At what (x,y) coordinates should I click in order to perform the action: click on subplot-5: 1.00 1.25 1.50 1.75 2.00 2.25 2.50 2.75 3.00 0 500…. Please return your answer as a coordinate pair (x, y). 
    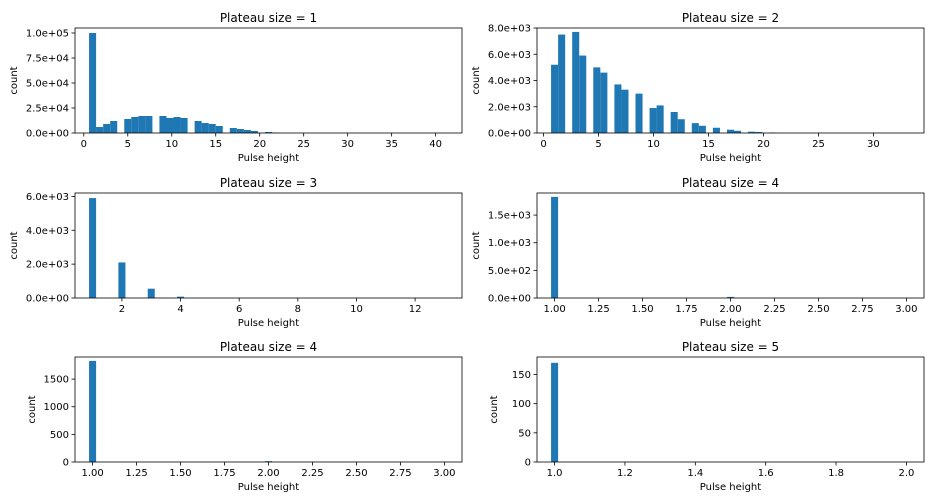
    Looking at the image, I should click on (245, 416).